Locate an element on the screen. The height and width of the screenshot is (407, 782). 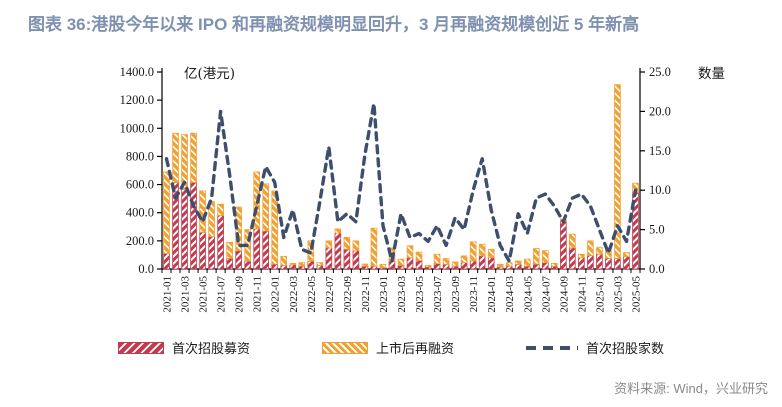
svg-text: 1400.0 is located at coordinates (137, 72).